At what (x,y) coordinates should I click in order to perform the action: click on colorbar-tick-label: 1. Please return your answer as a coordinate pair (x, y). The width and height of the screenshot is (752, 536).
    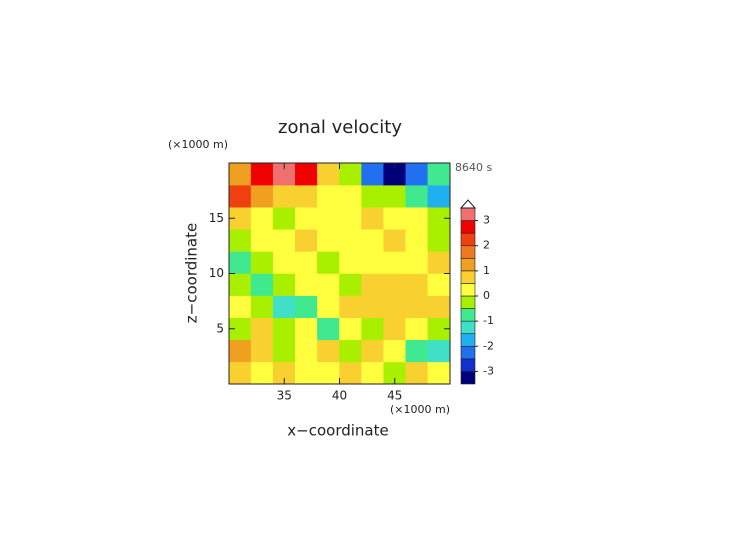
    Looking at the image, I should click on (486, 270).